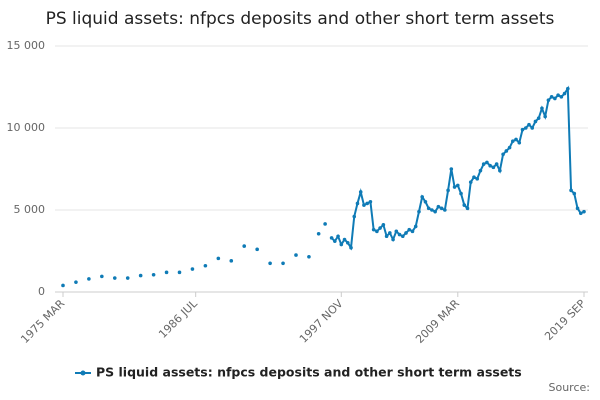 This screenshot has width=600, height=400. Describe the element at coordinates (570, 387) in the screenshot. I see `source-label: Source:` at that location.